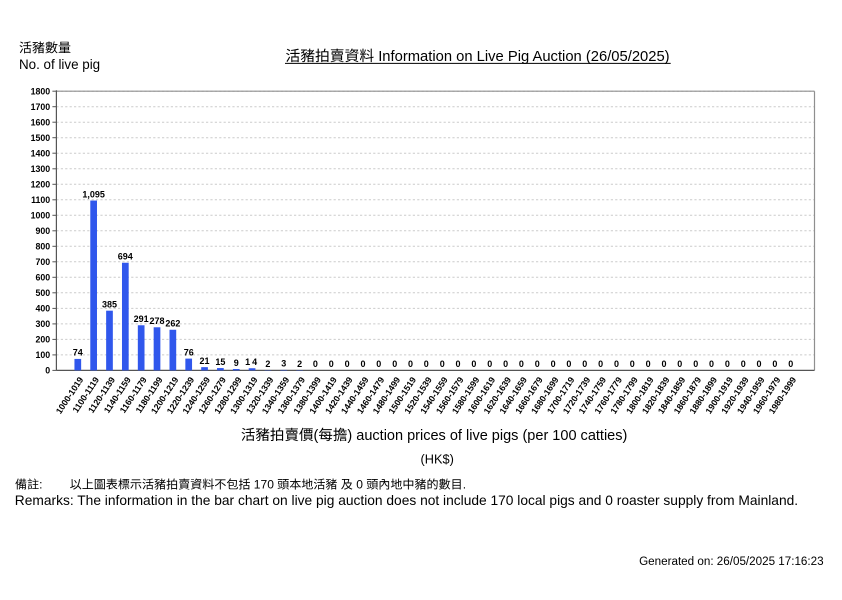 The width and height of the screenshot is (842, 600). Describe the element at coordinates (236, 363) in the screenshot. I see `svg-text: 9` at that location.